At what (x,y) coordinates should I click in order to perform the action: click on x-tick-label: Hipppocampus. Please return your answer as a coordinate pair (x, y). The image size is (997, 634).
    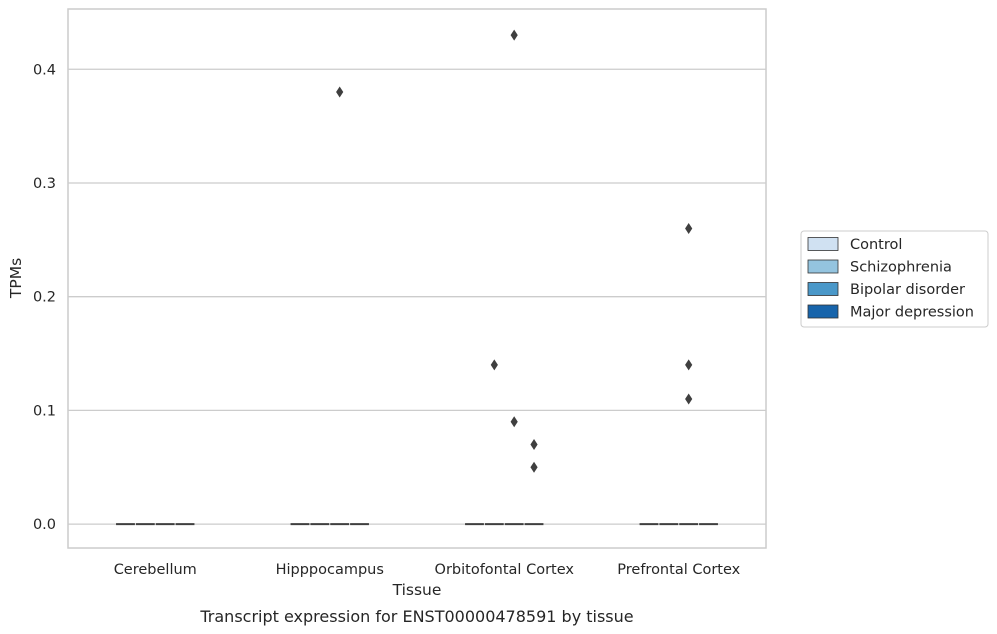
    Looking at the image, I should click on (330, 570).